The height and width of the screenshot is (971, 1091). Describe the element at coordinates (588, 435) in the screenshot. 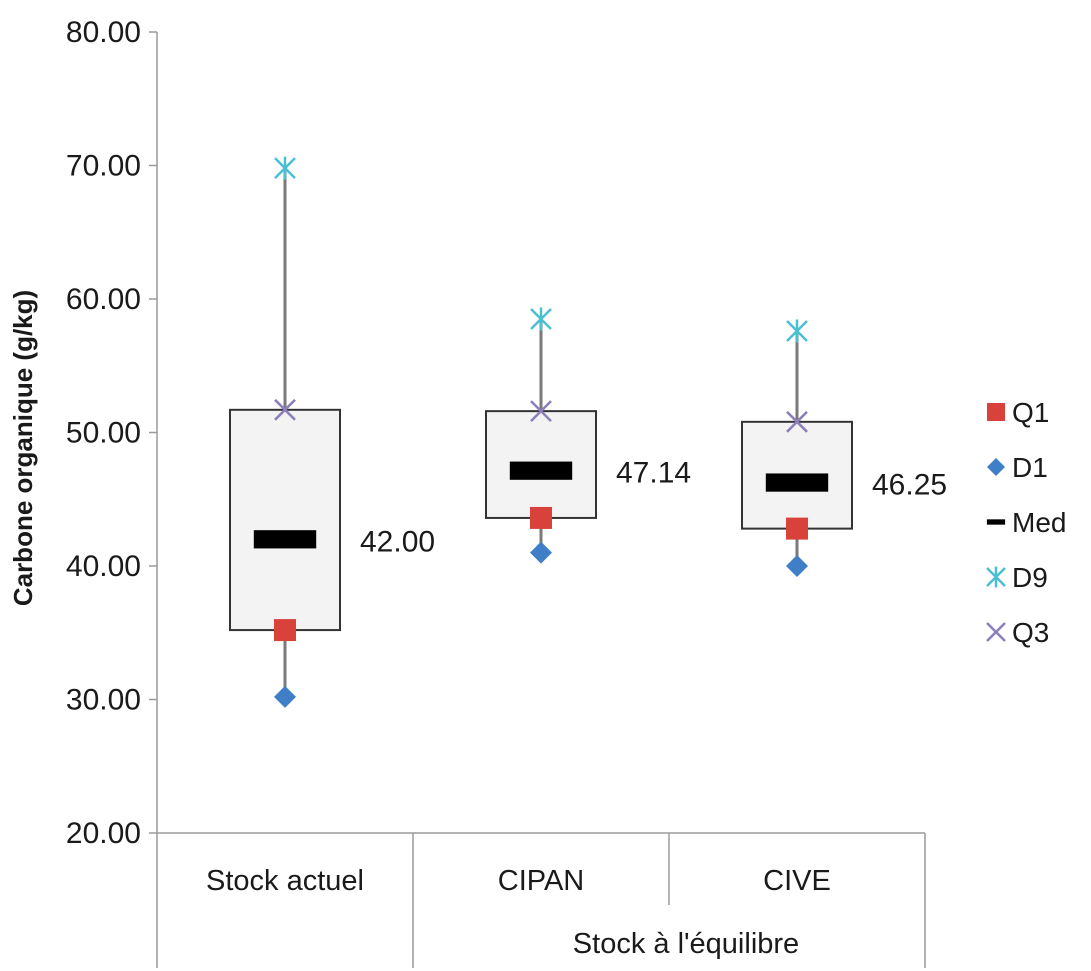

I see `box-group: 47.14` at that location.